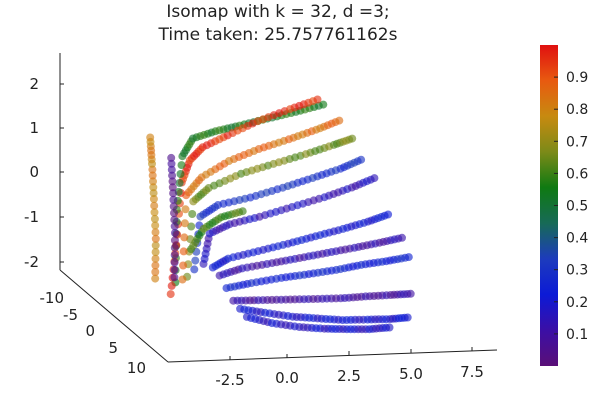 The image size is (600, 400). I want to click on y-tick-label: -10, so click(52, 298).